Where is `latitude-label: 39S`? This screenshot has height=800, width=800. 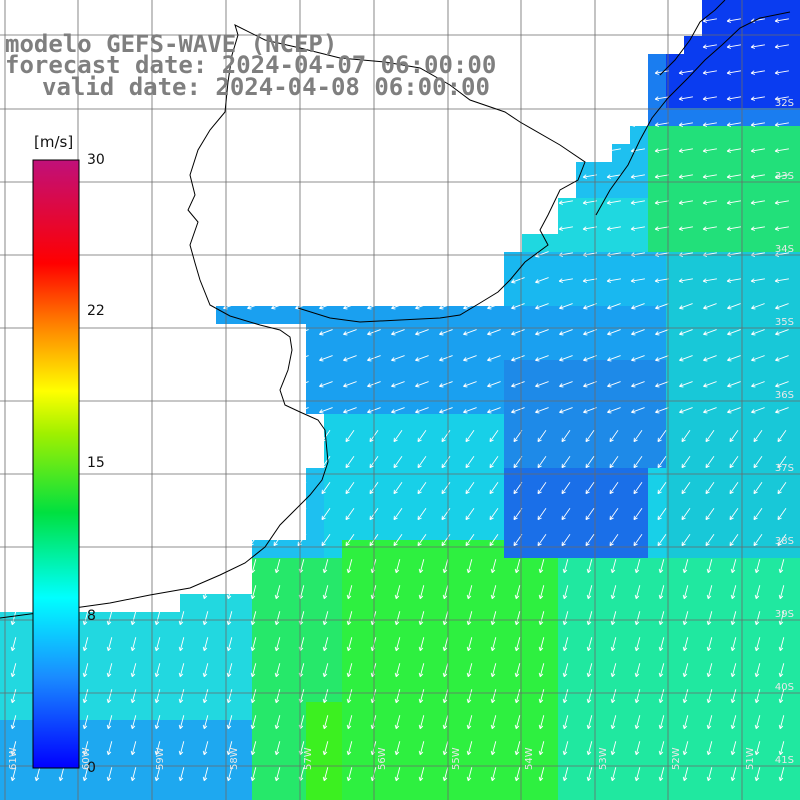
latitude-label: 39S is located at coordinates (784, 614).